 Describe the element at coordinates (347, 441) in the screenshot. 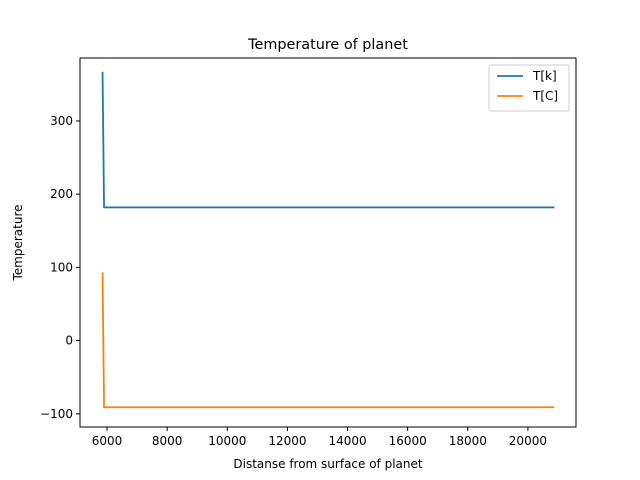

I see `x-tick-label: 14000` at that location.